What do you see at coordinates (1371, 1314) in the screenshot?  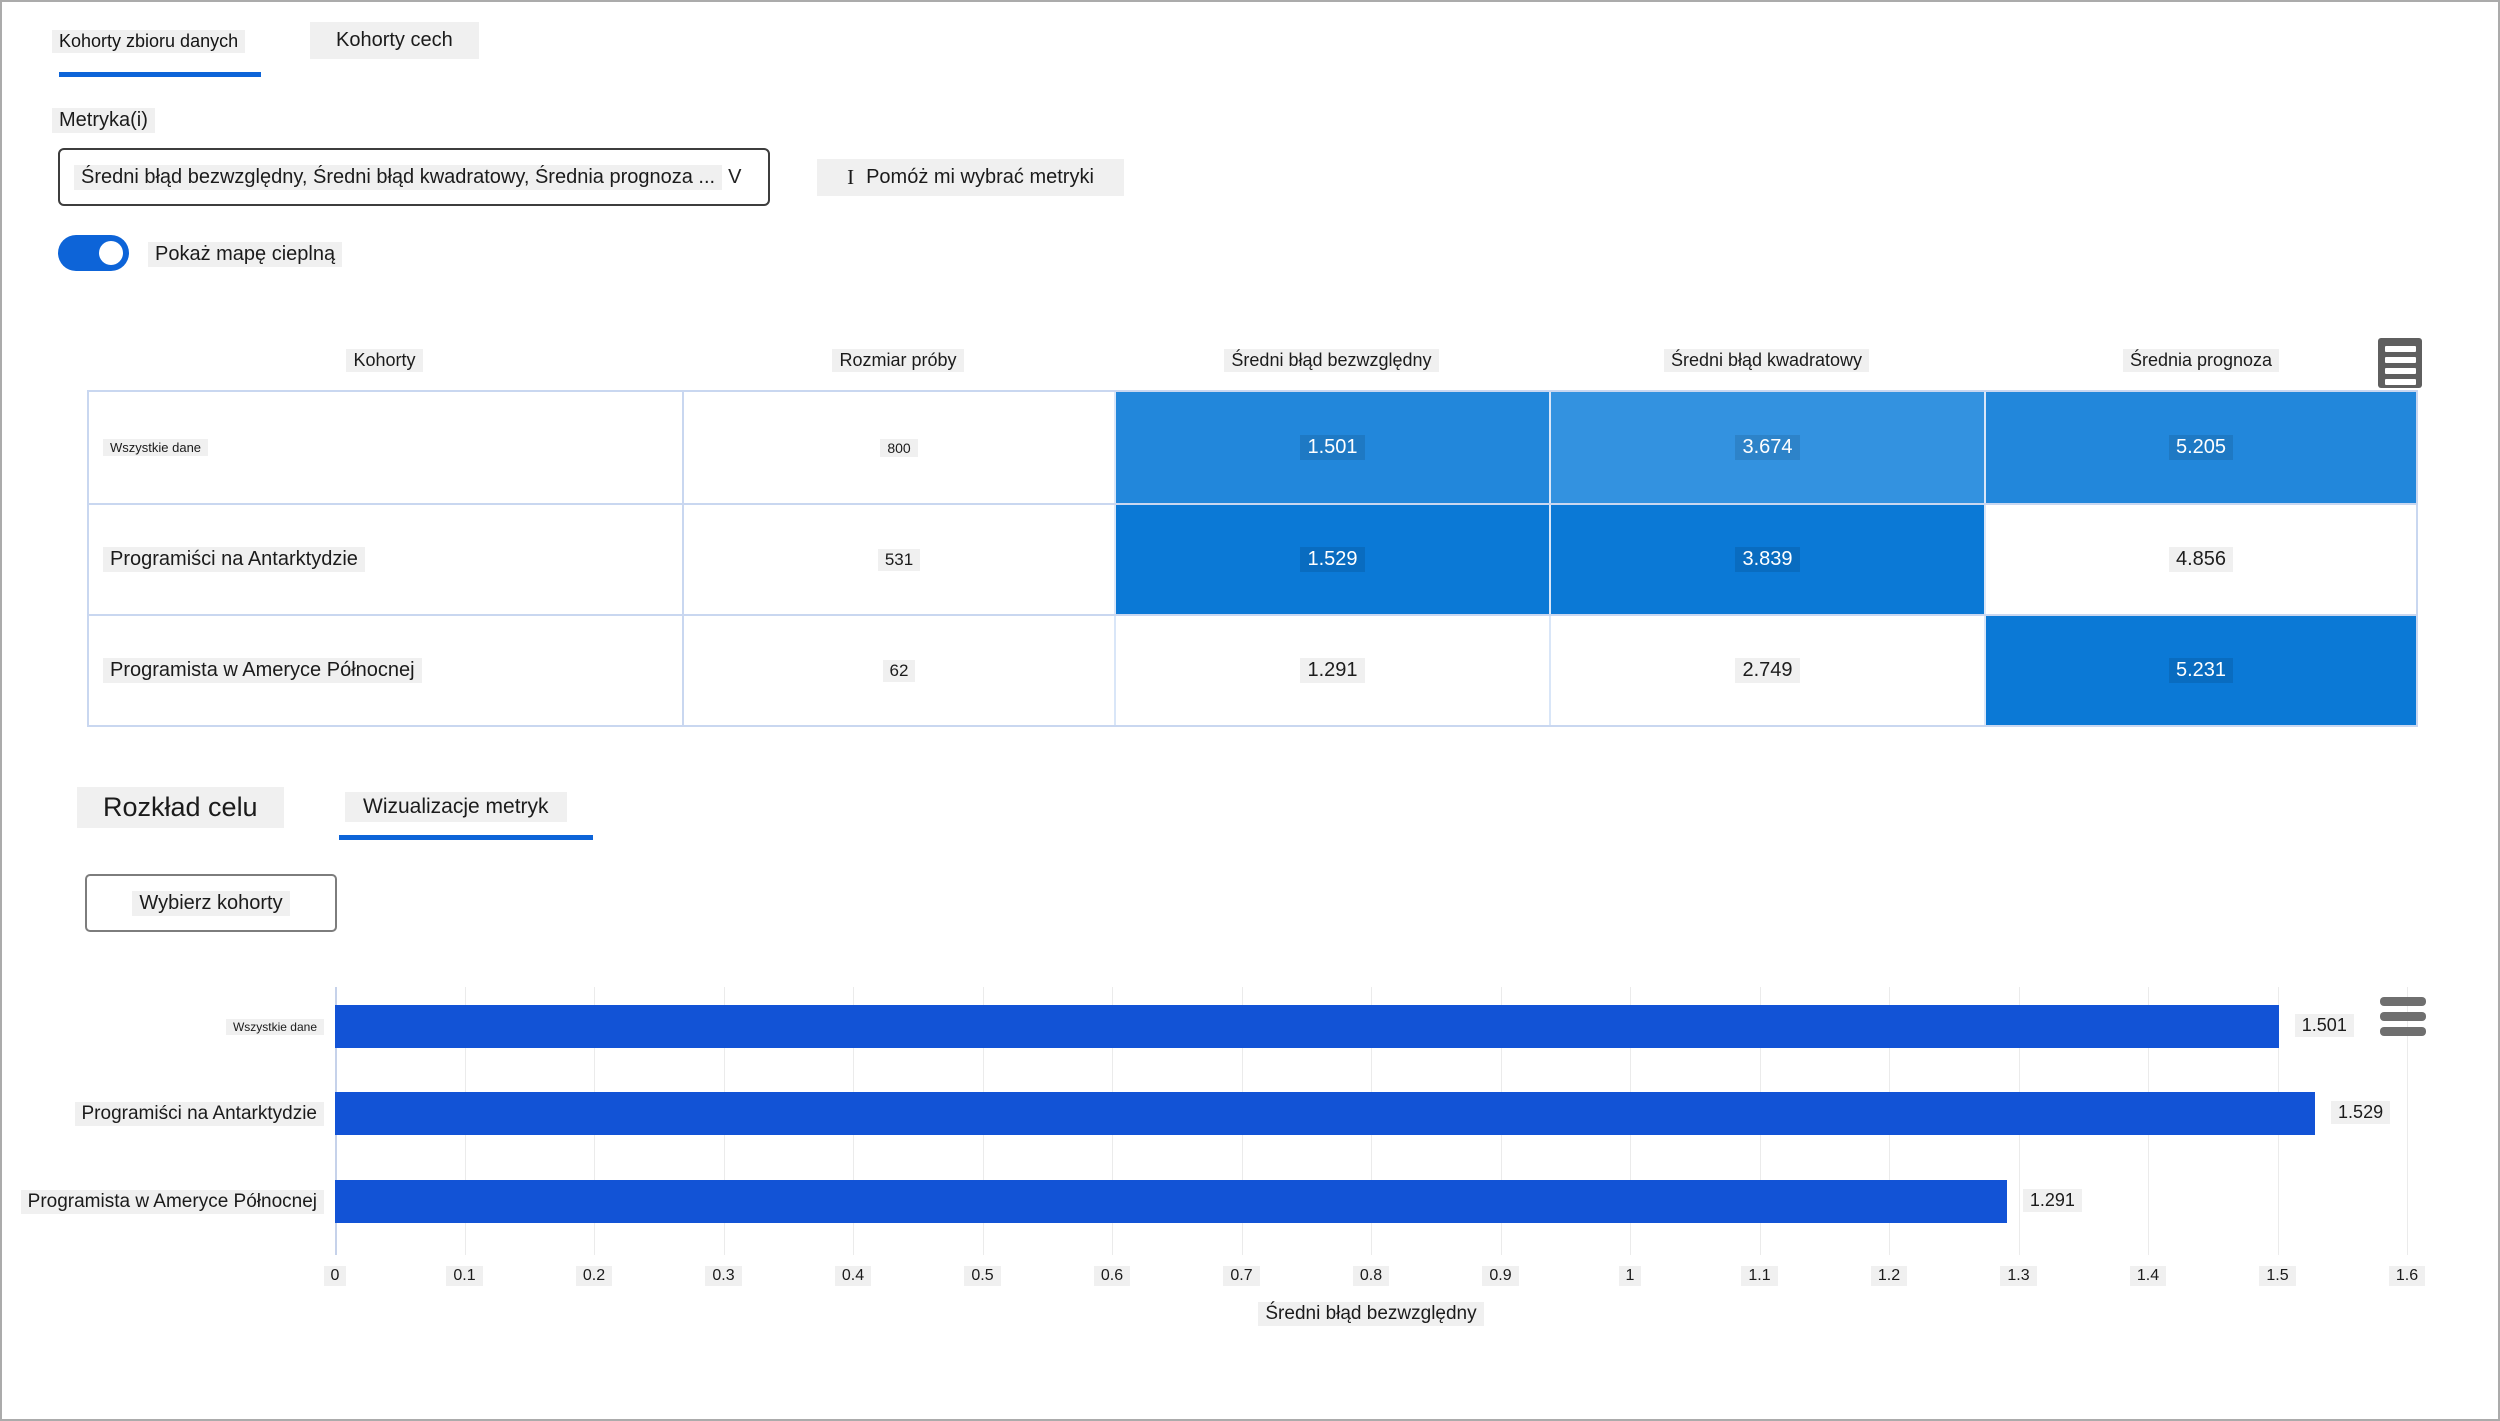 I see `x-axis-label: Średni błąd bezwzględny` at bounding box center [1371, 1314].